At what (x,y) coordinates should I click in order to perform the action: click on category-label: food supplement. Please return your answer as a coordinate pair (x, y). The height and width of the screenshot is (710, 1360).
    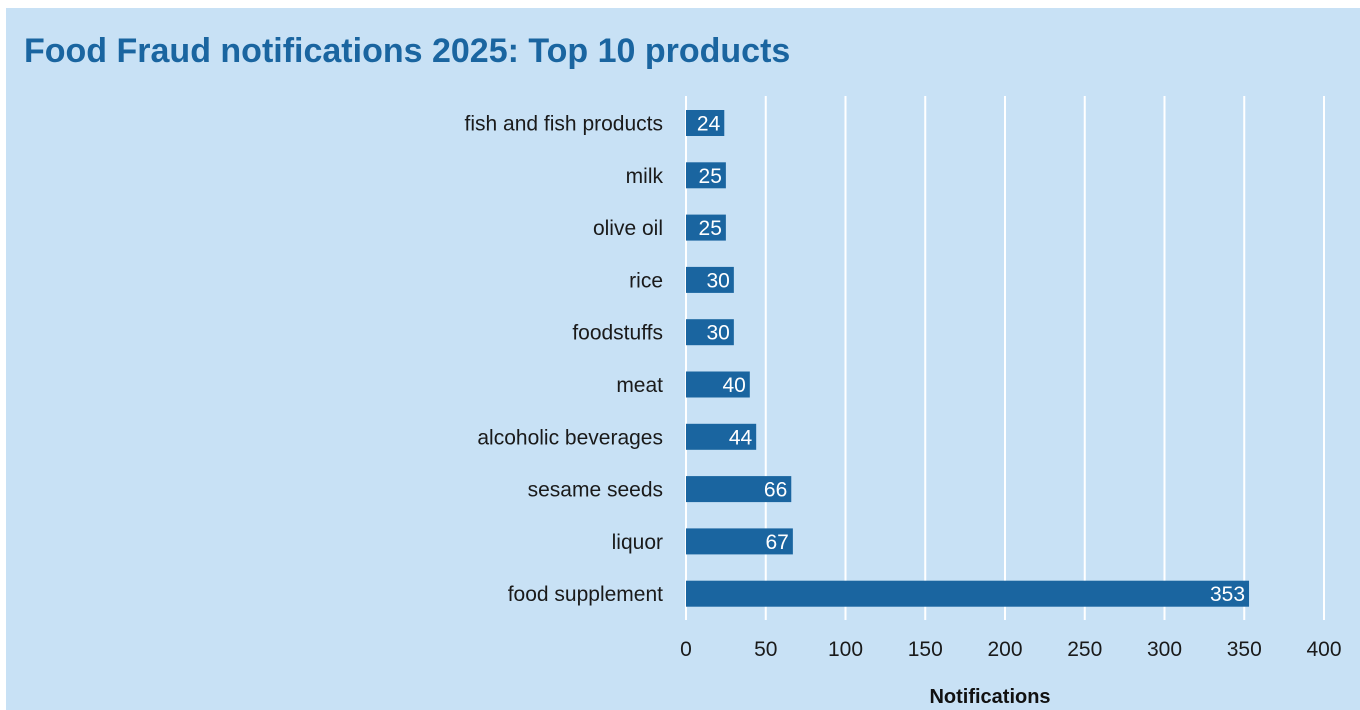
    Looking at the image, I should click on (585, 594).